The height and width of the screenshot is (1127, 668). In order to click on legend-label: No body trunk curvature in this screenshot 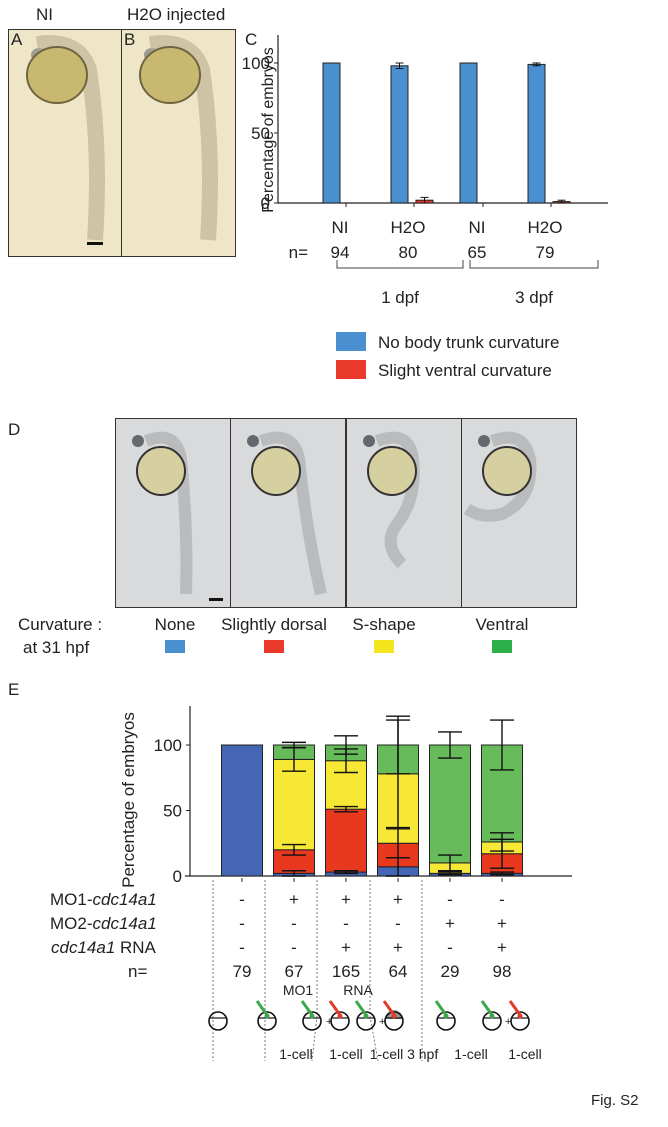, I will do `click(468, 342)`.